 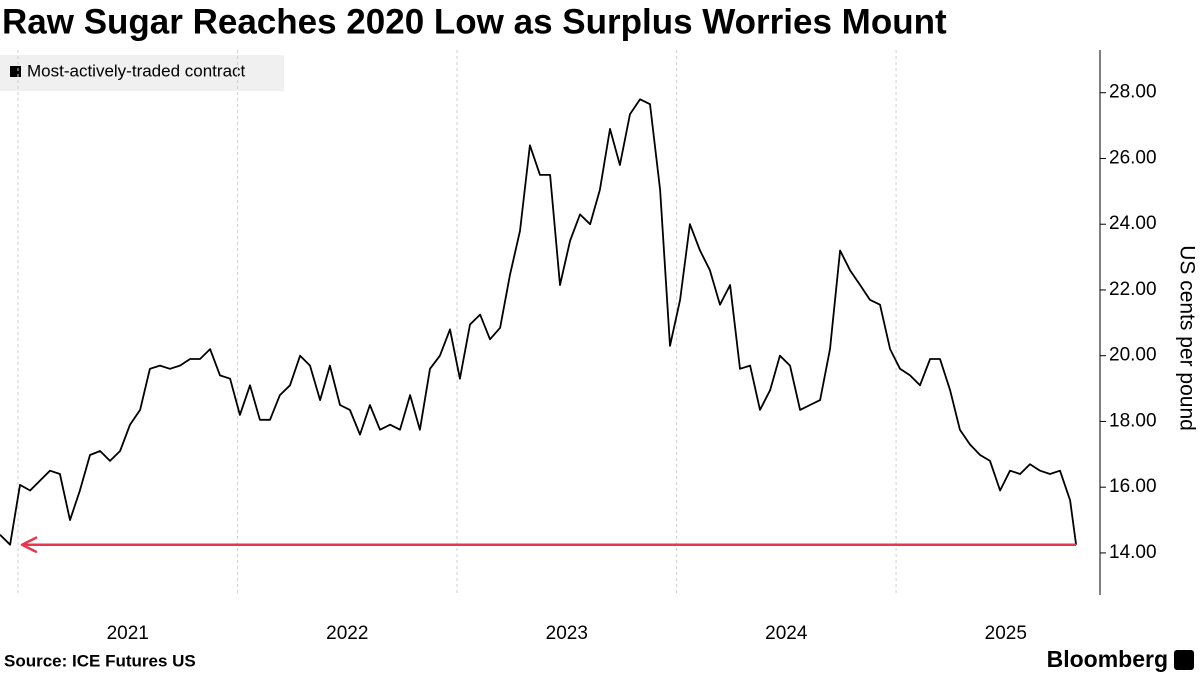 What do you see at coordinates (136, 70) in the screenshot?
I see `legend-label: Most-actively-traded contract` at bounding box center [136, 70].